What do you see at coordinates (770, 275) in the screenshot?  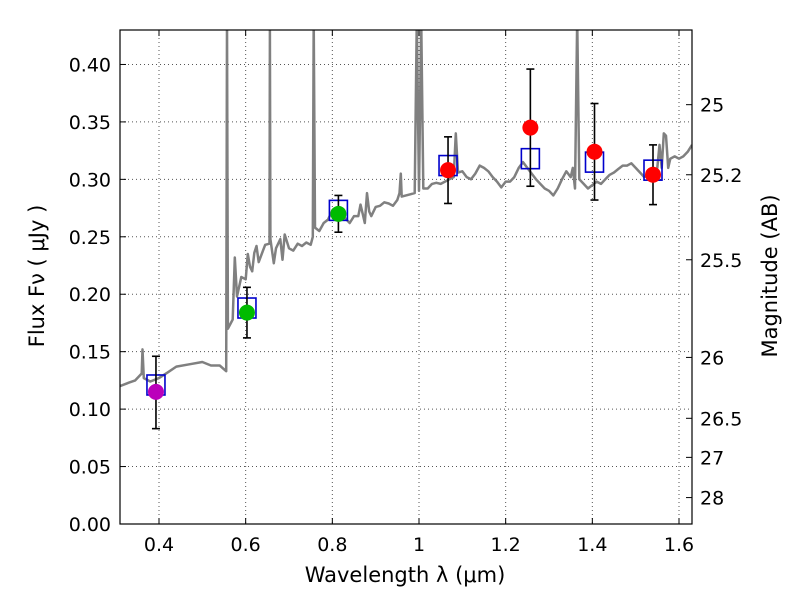 I see `y2-axis-label: Magnitude (AB)` at bounding box center [770, 275].